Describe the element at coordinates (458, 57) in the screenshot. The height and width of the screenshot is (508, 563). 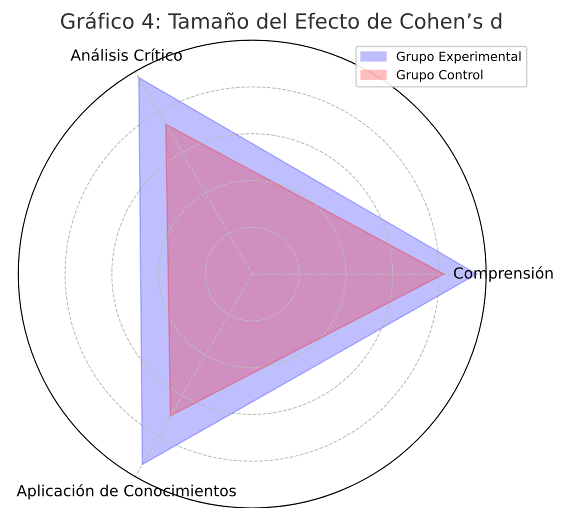
I see `legend-label: Grupo Experimental` at that location.